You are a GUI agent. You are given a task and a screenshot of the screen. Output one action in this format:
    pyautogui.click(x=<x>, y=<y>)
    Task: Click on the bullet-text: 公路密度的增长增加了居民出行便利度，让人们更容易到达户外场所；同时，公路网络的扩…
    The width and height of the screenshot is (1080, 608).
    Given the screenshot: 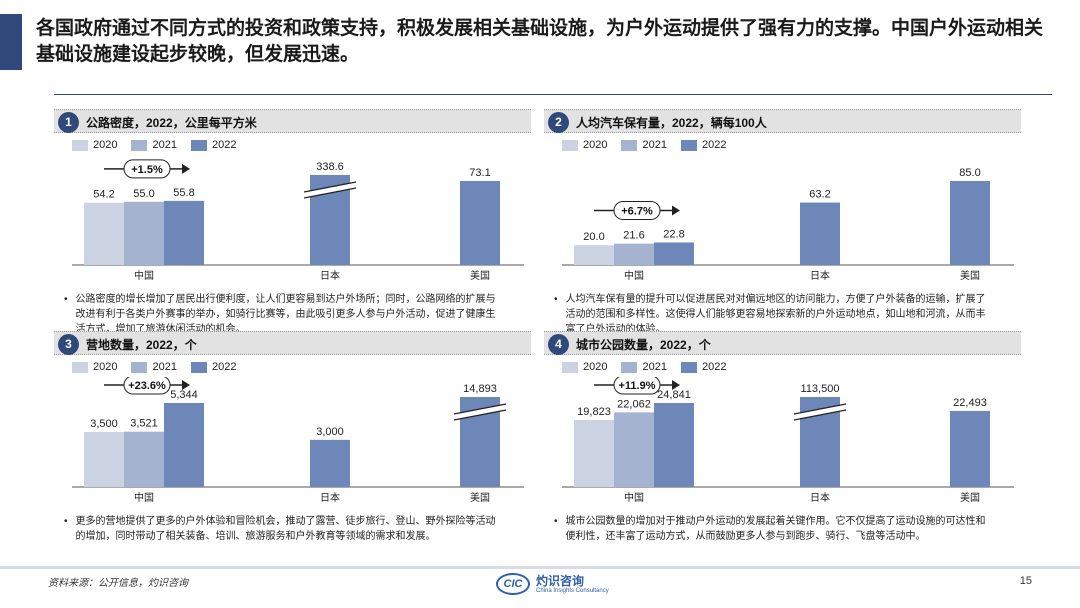 What is the action you would take?
    pyautogui.click(x=285, y=314)
    